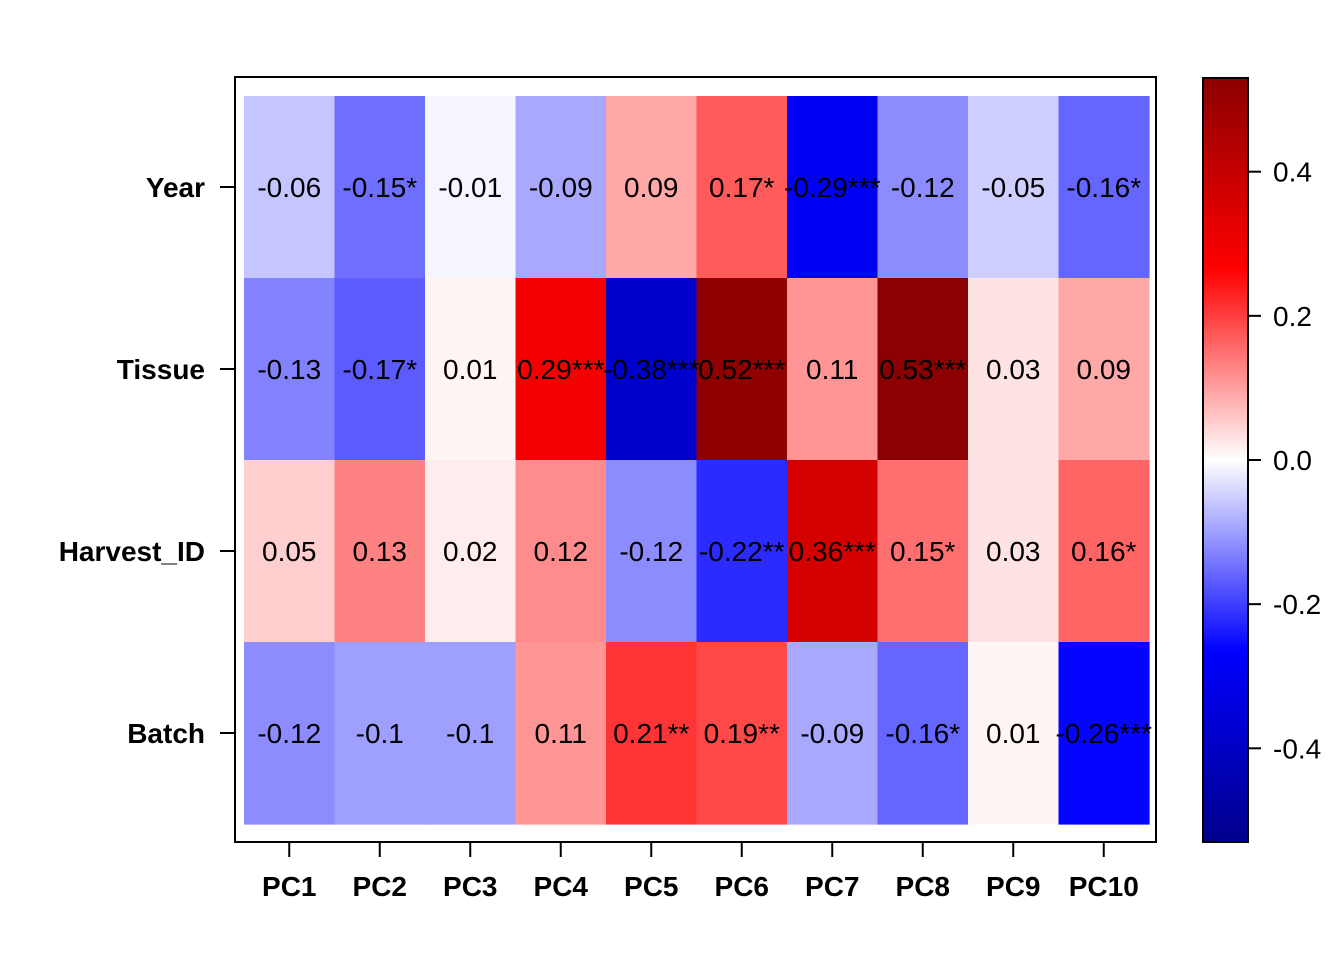  I want to click on cell-value-label: -0.29***, so click(832, 187).